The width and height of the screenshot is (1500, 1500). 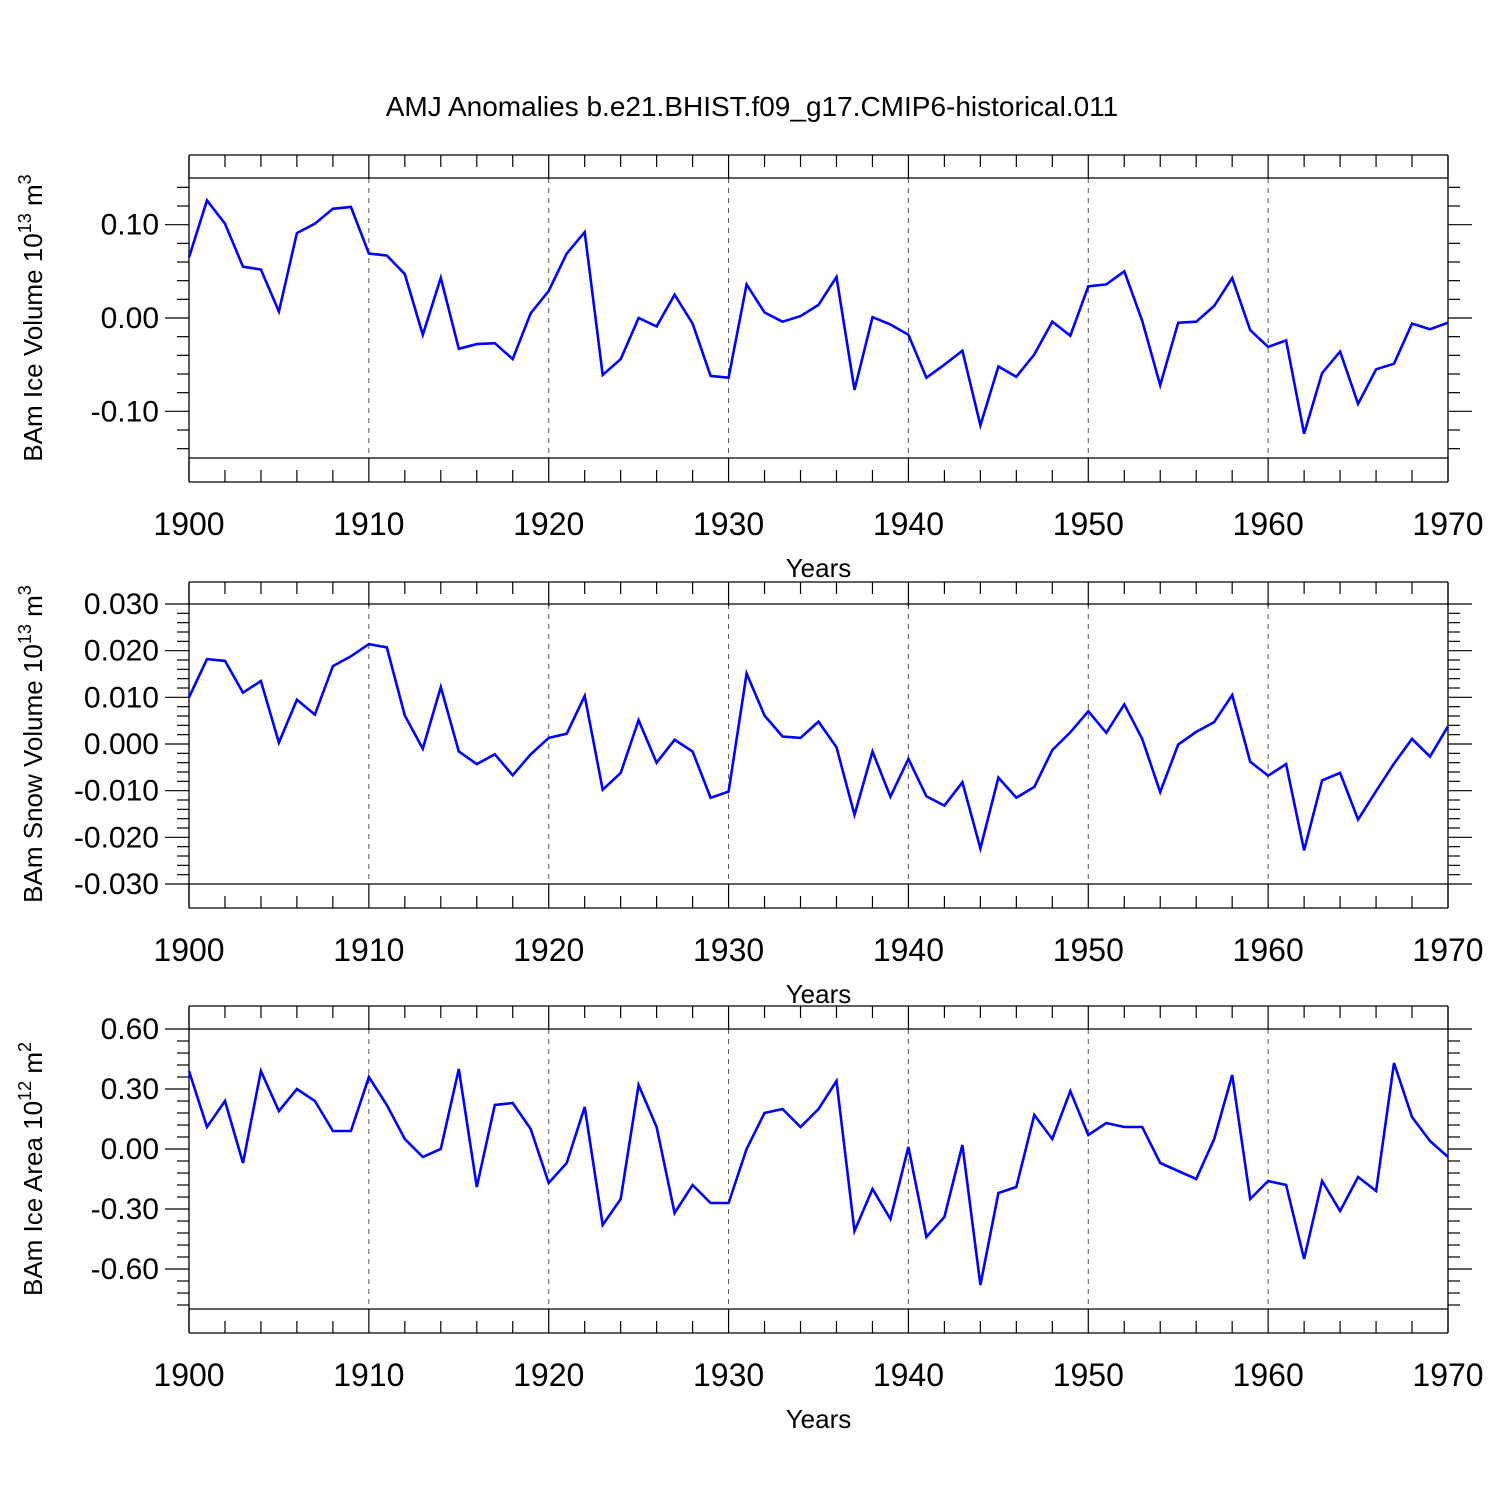 I want to click on y-axis-title-part: BAm Ice Area 10, so click(x=33, y=1198).